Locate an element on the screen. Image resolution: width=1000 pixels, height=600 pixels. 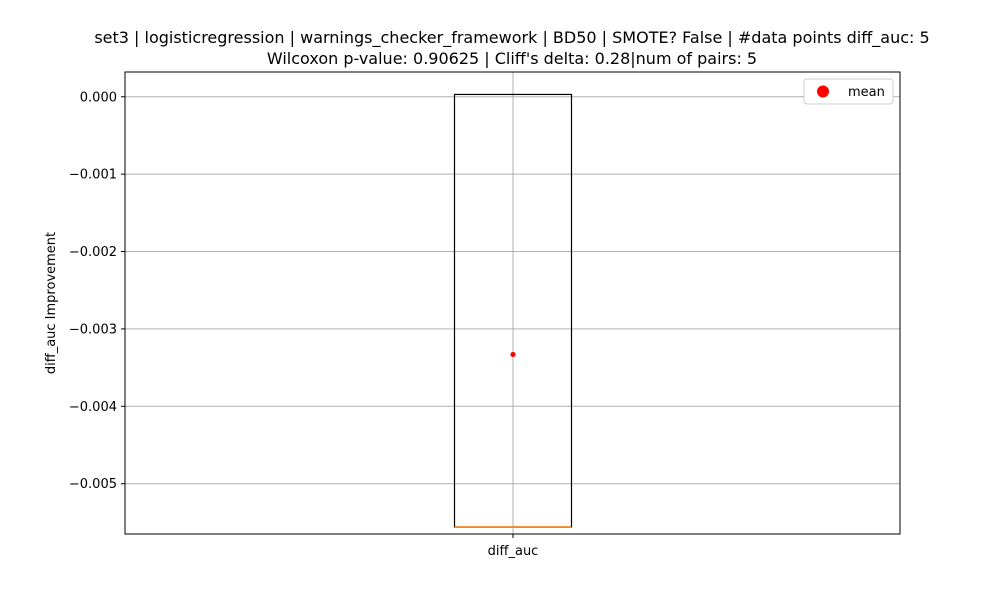
legend: mean is located at coordinates (848, 91).